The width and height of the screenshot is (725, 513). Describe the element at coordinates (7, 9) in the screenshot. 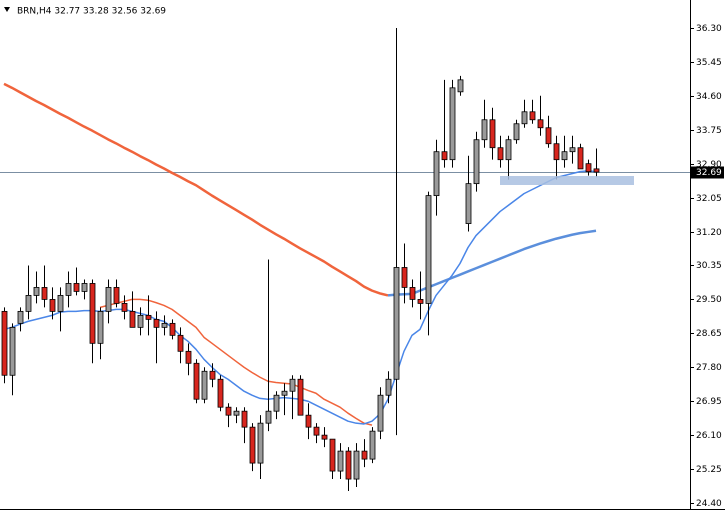

I see `menu-triangle` at that location.